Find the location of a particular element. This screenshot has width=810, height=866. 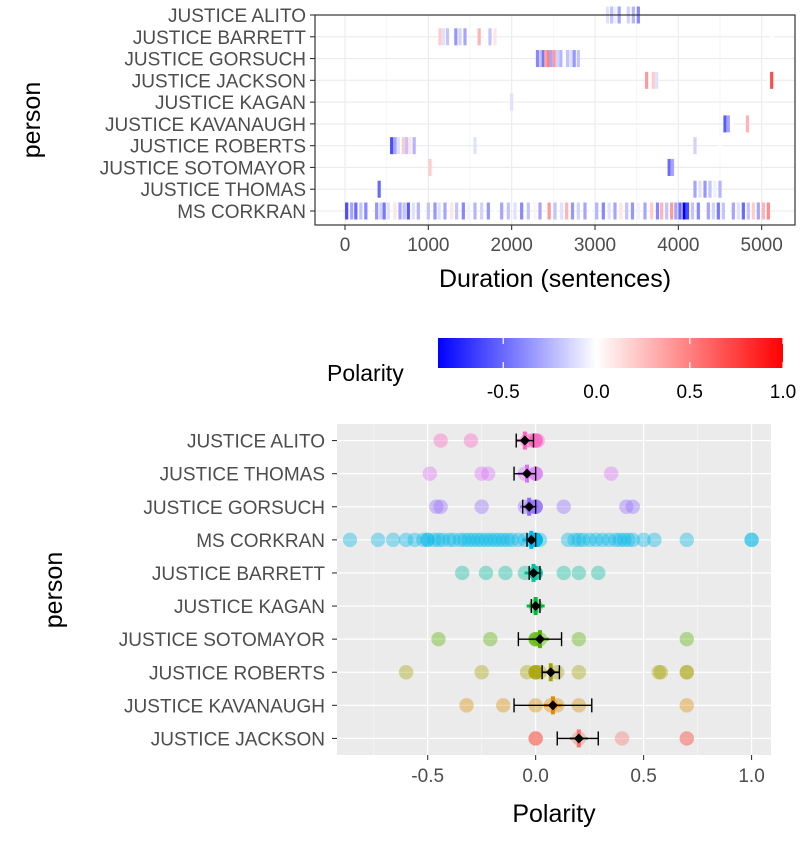

heatmap-xlabel-5: 5000 is located at coordinates (762, 245).